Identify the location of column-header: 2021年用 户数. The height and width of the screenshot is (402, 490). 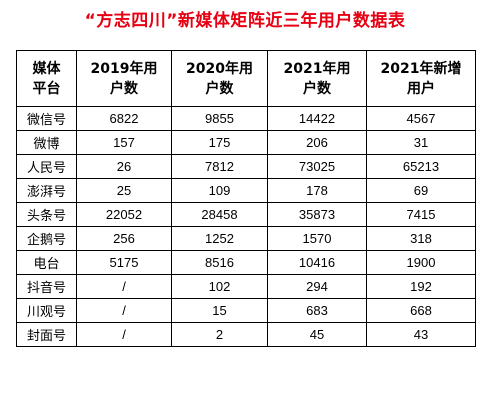
(317, 78).